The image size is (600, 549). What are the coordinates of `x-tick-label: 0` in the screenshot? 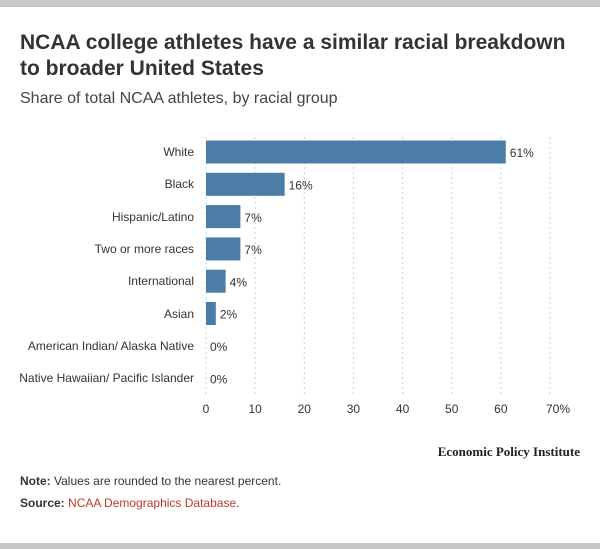 It's located at (206, 409).